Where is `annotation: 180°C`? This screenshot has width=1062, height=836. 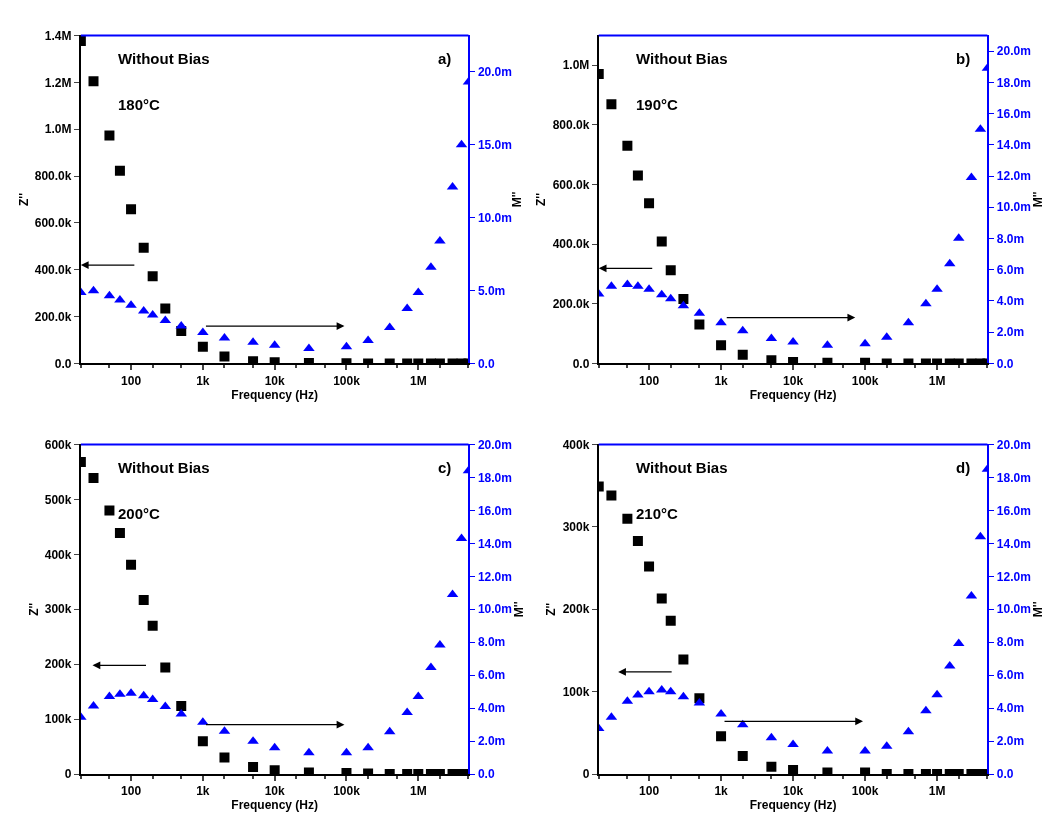 annotation: 180°C is located at coordinates (139, 104).